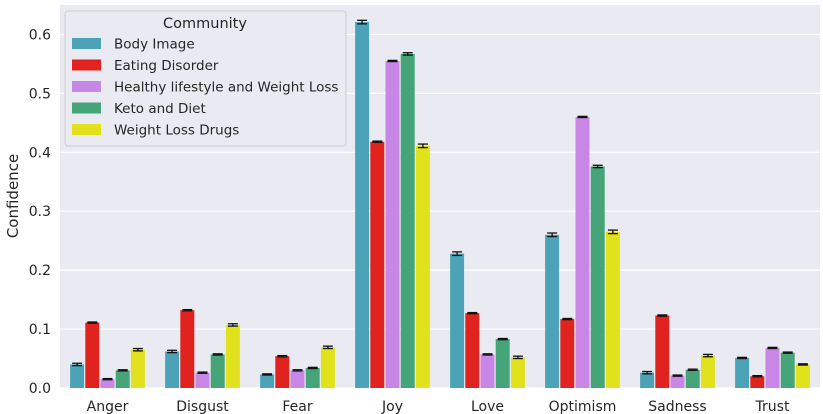 The image size is (823, 414). What do you see at coordinates (583, 406) in the screenshot?
I see `x-tick-label: Optimism` at bounding box center [583, 406].